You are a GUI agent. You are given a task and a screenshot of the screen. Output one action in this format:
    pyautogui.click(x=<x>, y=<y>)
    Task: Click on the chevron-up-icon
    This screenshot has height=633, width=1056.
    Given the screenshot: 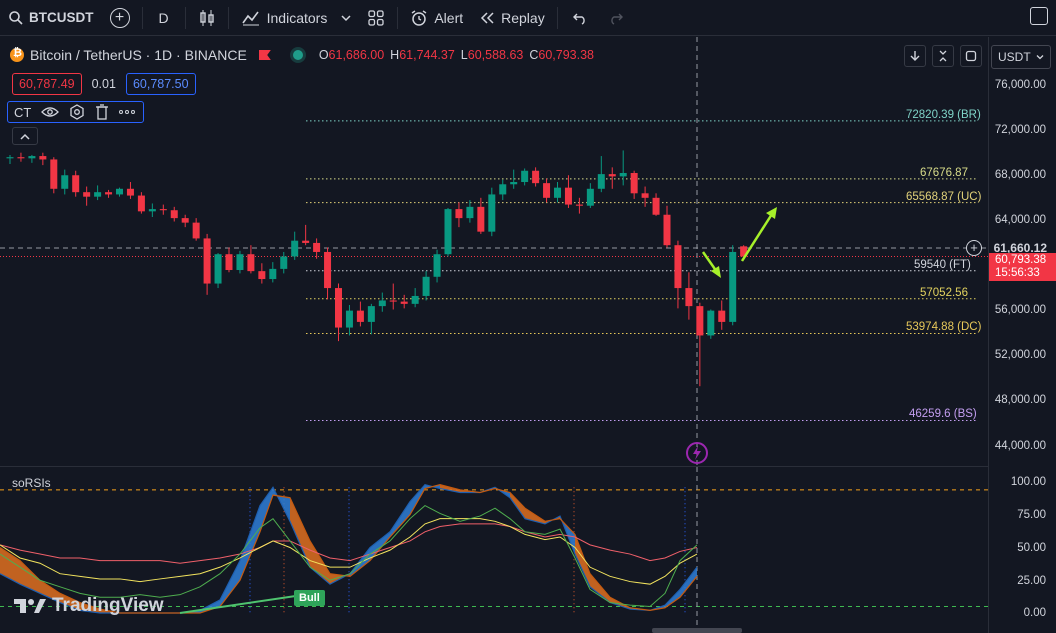 What is the action you would take?
    pyautogui.click(x=25, y=136)
    